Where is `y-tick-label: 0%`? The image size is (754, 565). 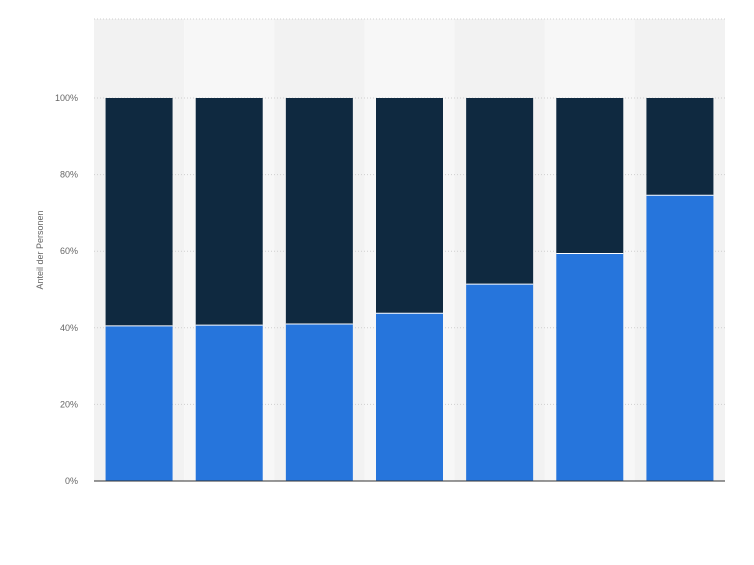
y-tick-label: 0% is located at coordinates (71, 481).